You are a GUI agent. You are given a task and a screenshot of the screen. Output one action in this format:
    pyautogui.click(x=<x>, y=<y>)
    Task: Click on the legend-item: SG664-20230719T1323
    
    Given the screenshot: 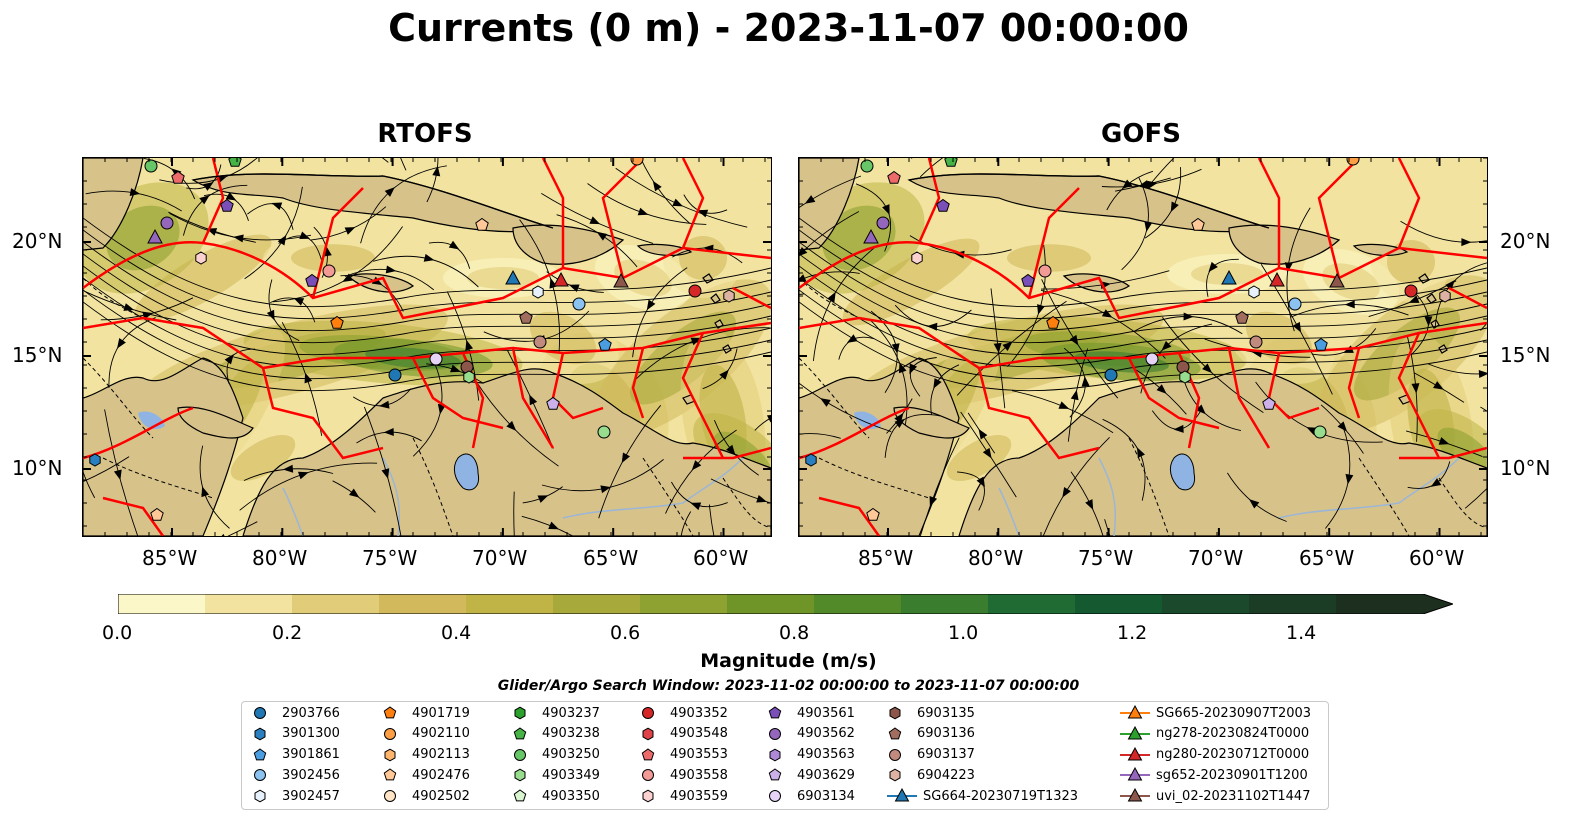 What is the action you would take?
    pyautogui.click(x=982, y=796)
    